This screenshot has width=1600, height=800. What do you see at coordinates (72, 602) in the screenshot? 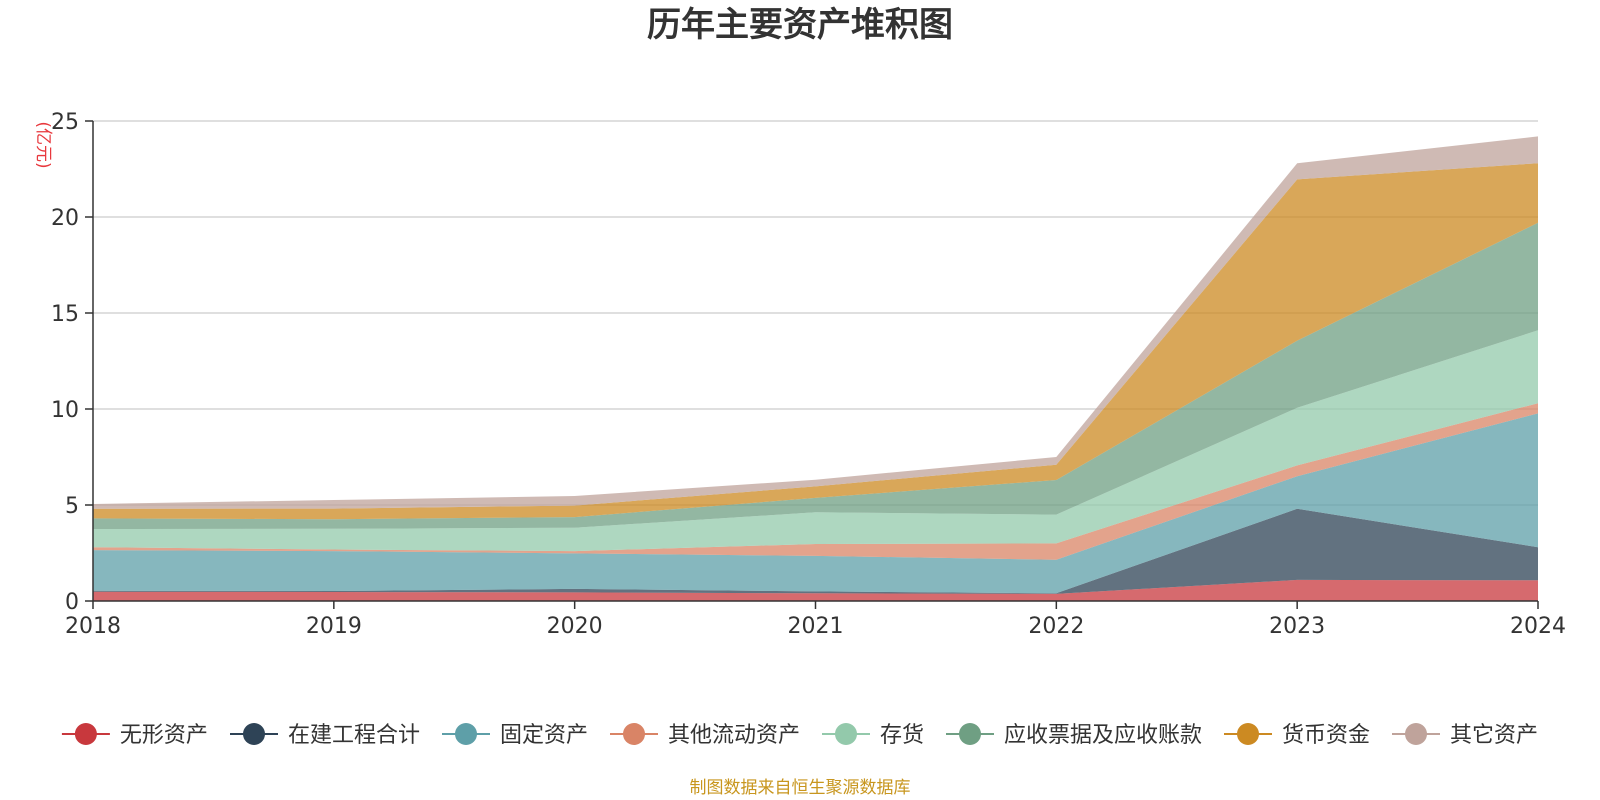
I see `y-tick-label: 0` at bounding box center [72, 602].